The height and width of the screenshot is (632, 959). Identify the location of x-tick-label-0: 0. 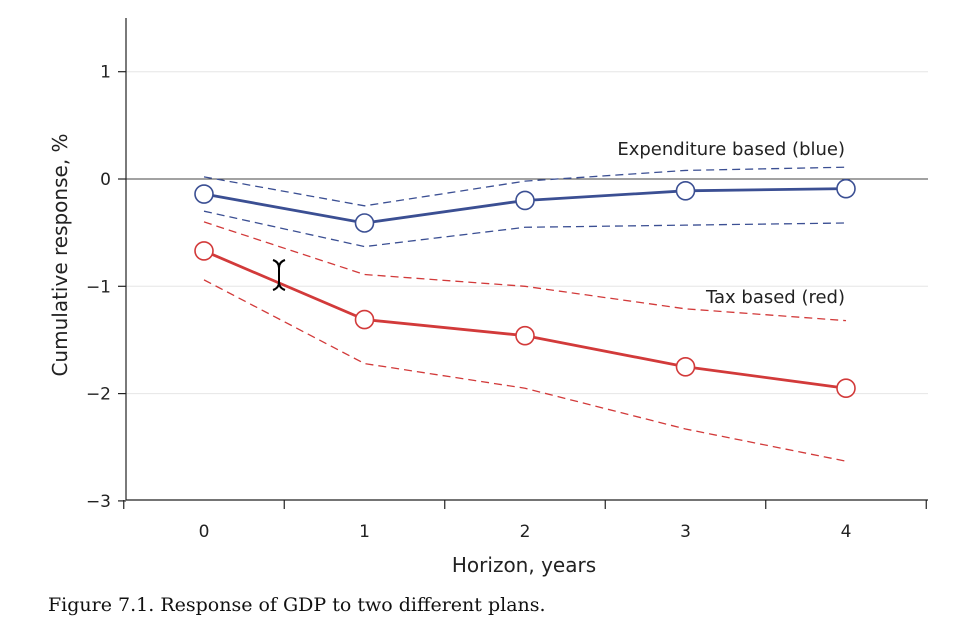
(204, 532).